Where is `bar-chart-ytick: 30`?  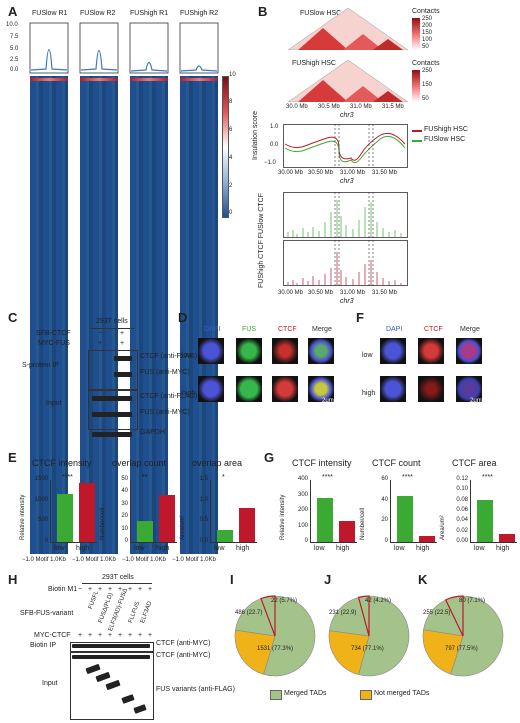
bar-chart-ytick: 30 is located at coordinates (124, 503).